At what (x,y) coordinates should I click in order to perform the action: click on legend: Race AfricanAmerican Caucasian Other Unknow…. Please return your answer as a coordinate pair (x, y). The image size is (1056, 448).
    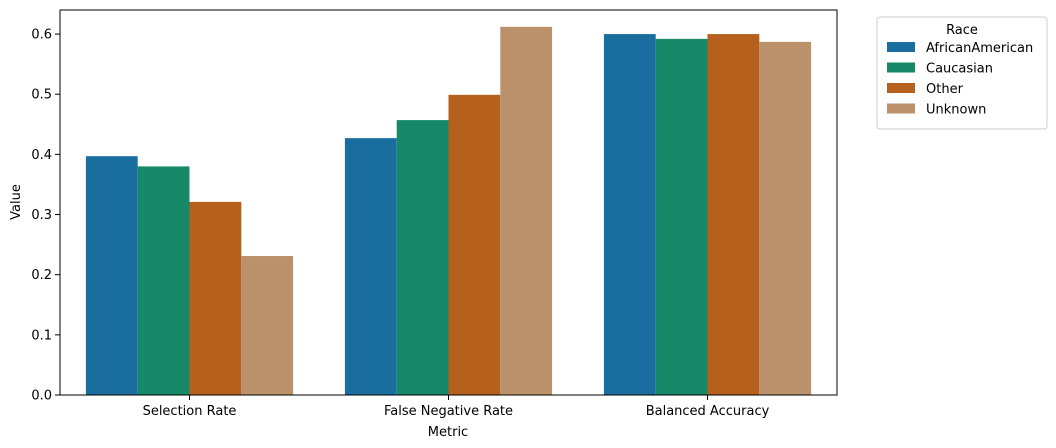
    Looking at the image, I should click on (962, 73).